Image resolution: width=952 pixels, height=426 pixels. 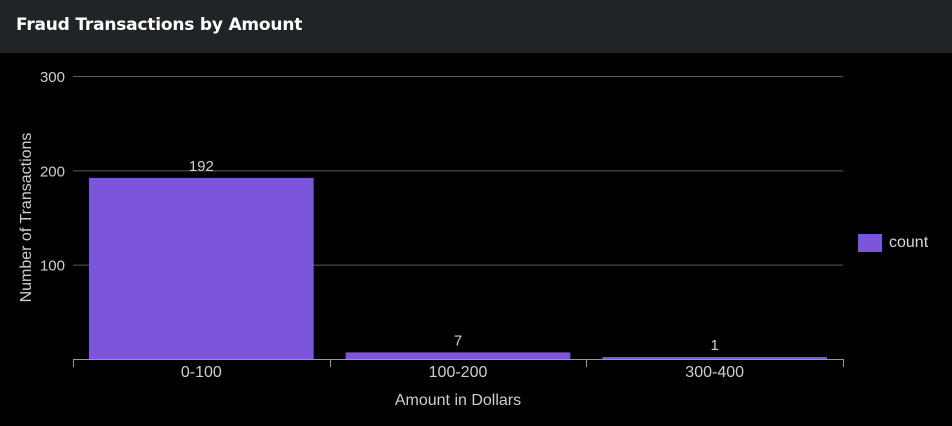 What do you see at coordinates (26, 218) in the screenshot?
I see `y-axis-title: Number of Transactions` at bounding box center [26, 218].